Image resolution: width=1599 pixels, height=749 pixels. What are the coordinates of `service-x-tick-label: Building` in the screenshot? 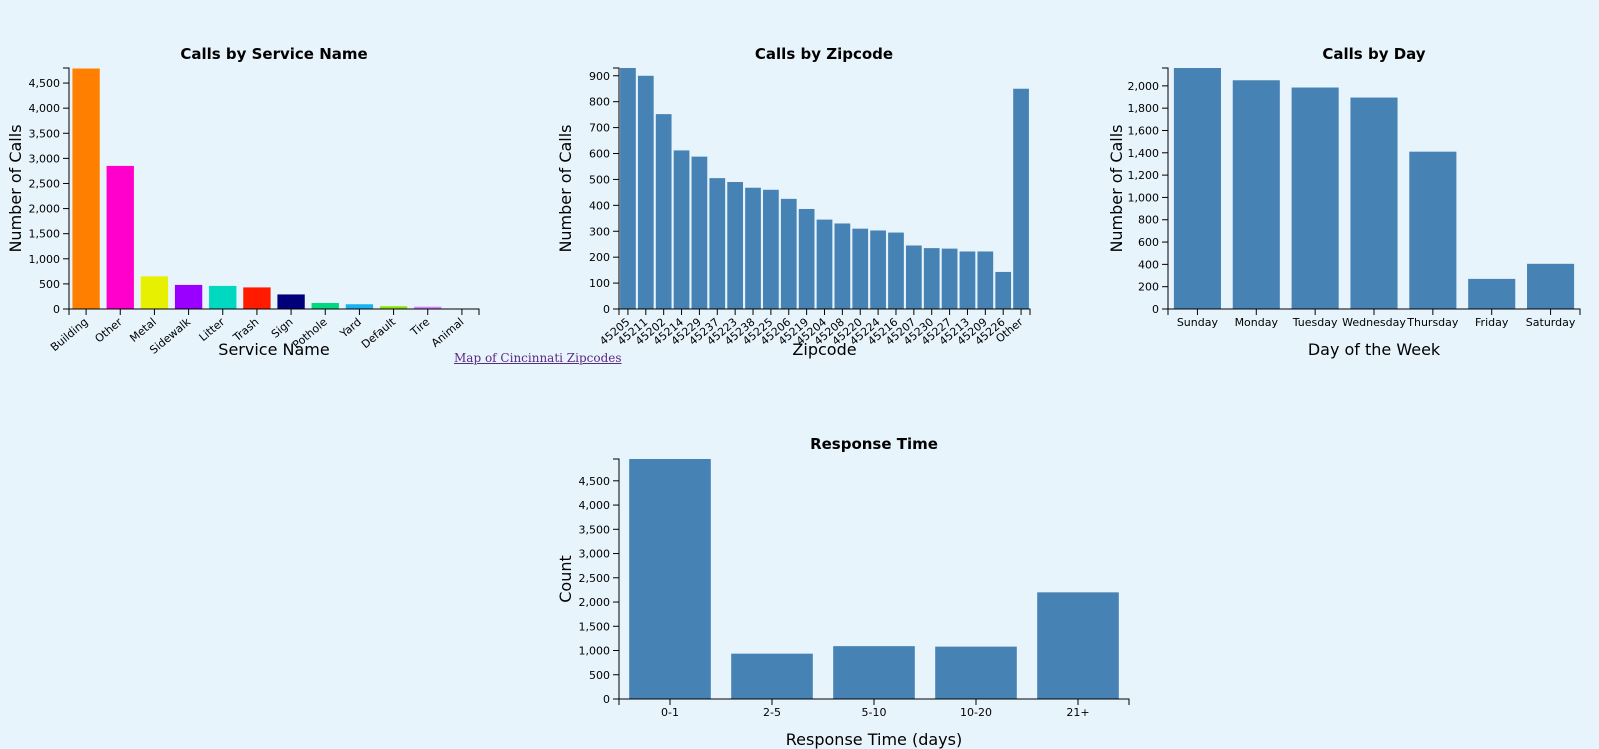 It's located at (69, 334).